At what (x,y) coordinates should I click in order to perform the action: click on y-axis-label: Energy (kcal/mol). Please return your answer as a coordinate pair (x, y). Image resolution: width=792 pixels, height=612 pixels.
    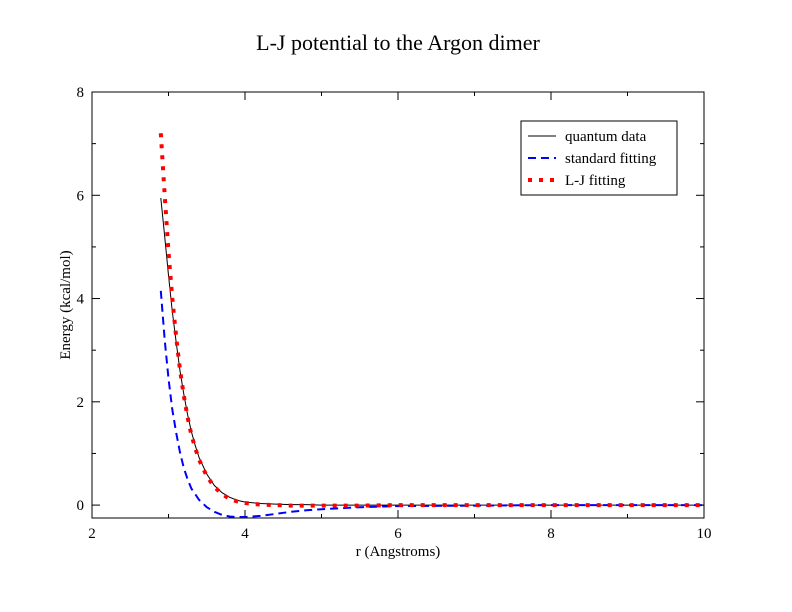
    Looking at the image, I should click on (66, 304).